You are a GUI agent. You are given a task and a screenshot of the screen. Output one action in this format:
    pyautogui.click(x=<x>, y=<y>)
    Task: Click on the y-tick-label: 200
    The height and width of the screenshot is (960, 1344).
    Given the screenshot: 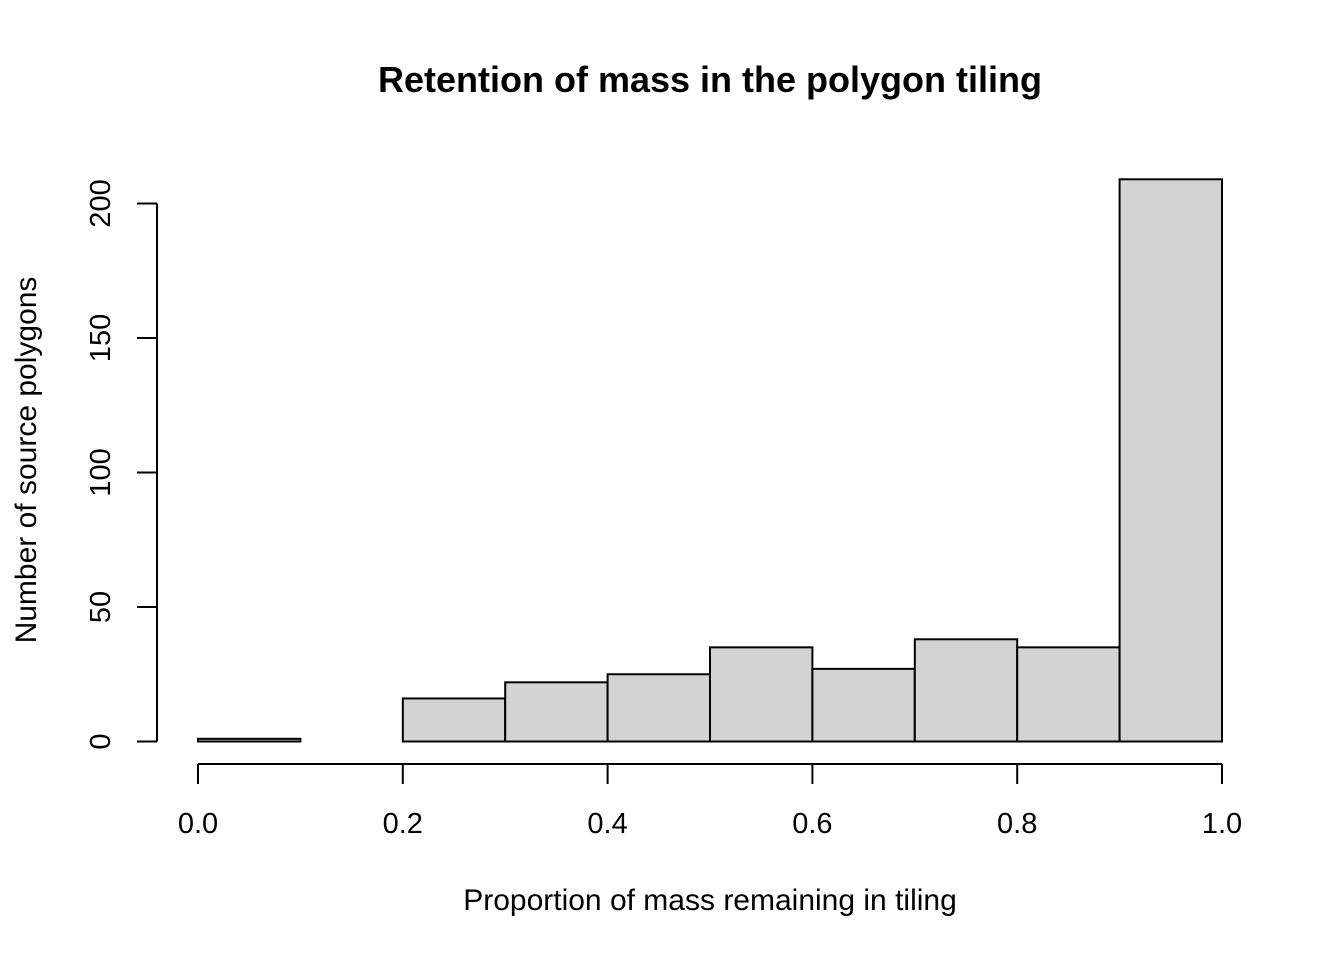 What is the action you would take?
    pyautogui.click(x=101, y=203)
    